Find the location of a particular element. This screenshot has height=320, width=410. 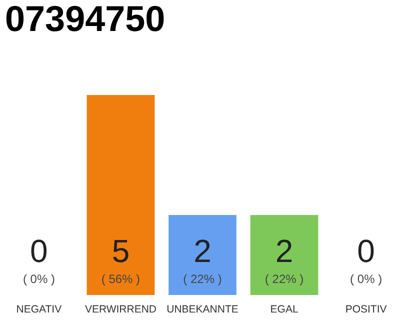

x-tick-label: NEGATIV is located at coordinates (39, 310).